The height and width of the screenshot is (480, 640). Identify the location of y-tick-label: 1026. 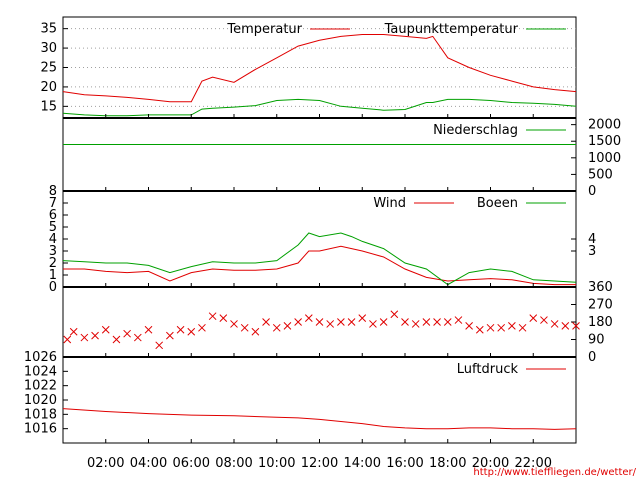
(40, 357).